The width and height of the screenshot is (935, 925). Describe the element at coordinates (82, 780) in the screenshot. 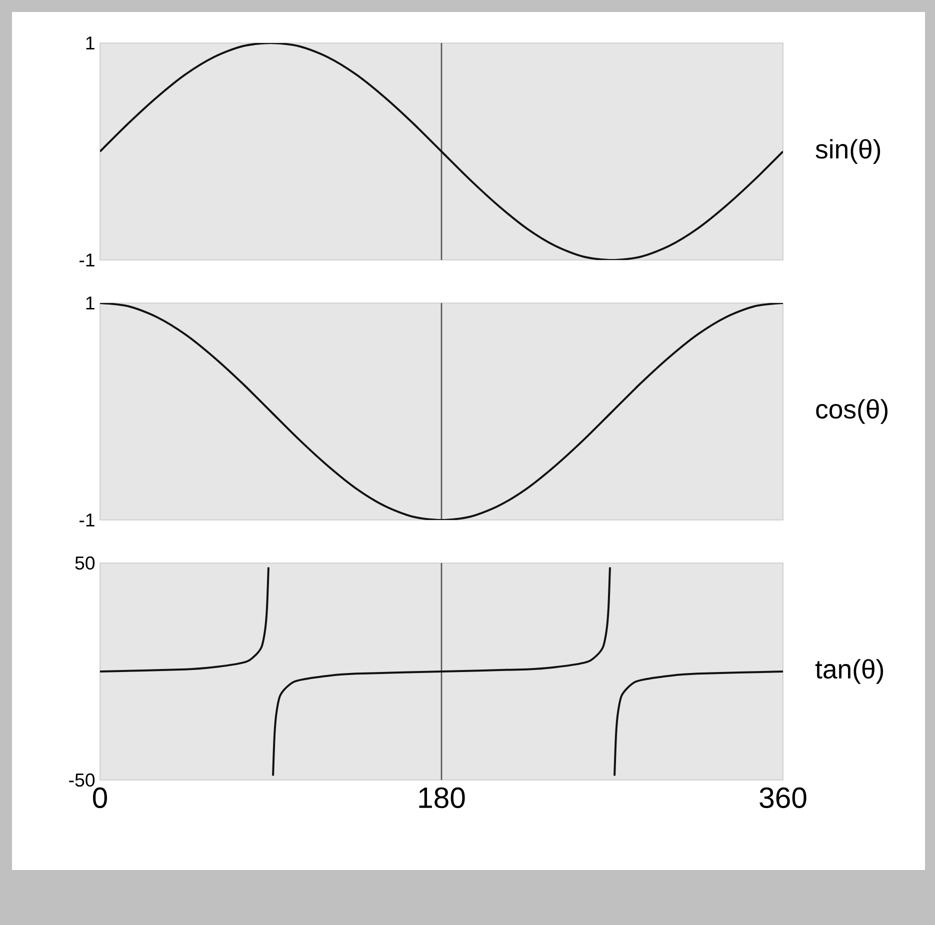

I see `y-tick-label: -50` at that location.